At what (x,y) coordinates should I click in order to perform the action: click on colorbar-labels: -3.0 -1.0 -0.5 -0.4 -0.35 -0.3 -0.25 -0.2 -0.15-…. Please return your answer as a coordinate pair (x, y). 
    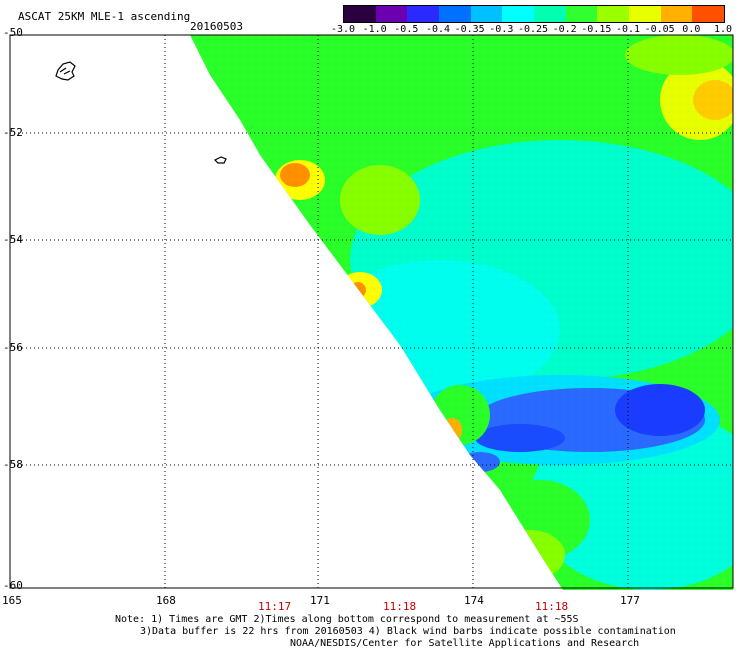
    Looking at the image, I should click on (531, 30).